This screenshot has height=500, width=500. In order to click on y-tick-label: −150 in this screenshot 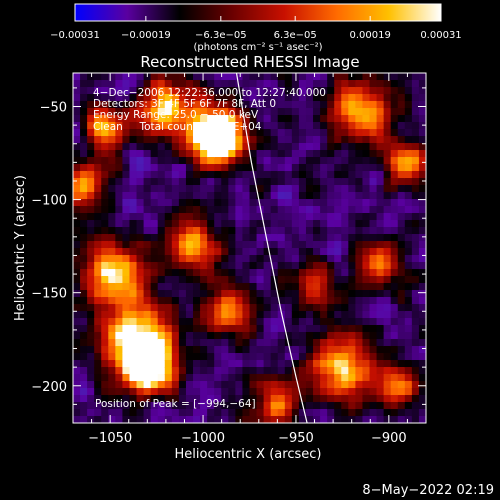, I will do `click(49, 294)`.